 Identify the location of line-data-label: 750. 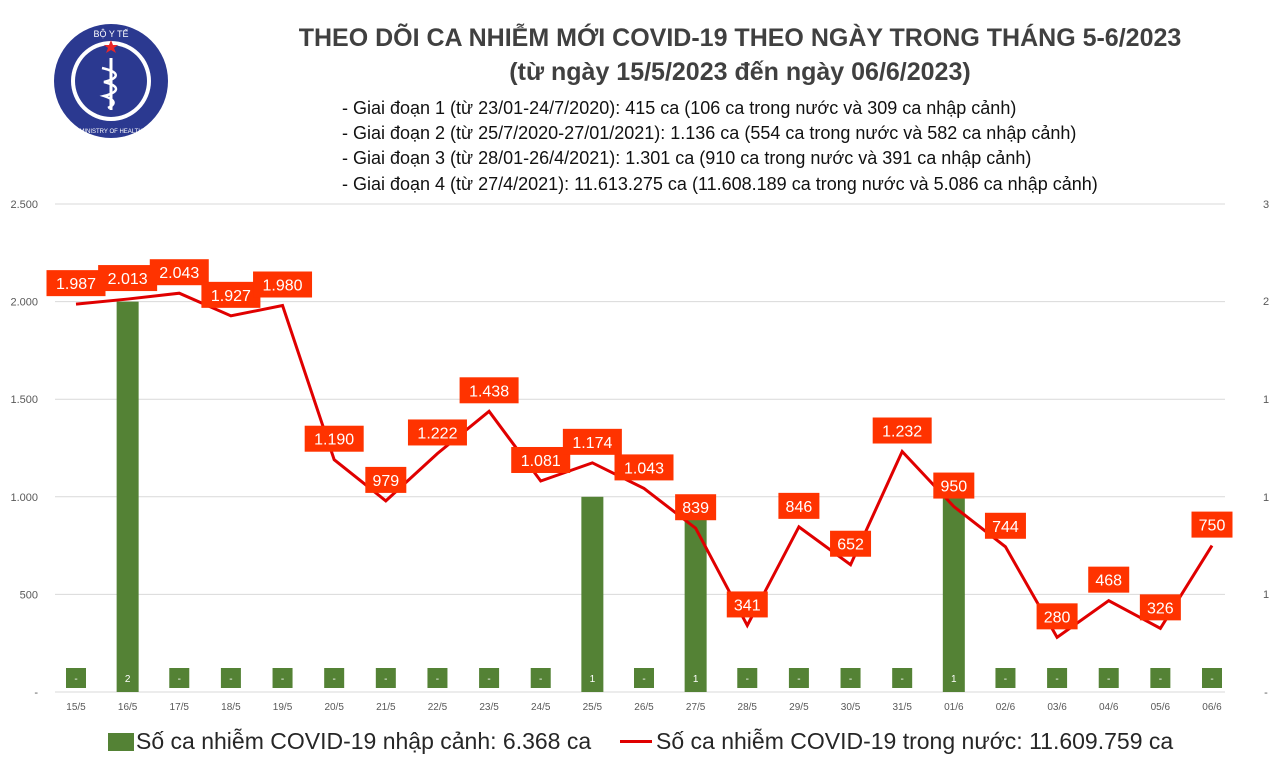
(1212, 526).